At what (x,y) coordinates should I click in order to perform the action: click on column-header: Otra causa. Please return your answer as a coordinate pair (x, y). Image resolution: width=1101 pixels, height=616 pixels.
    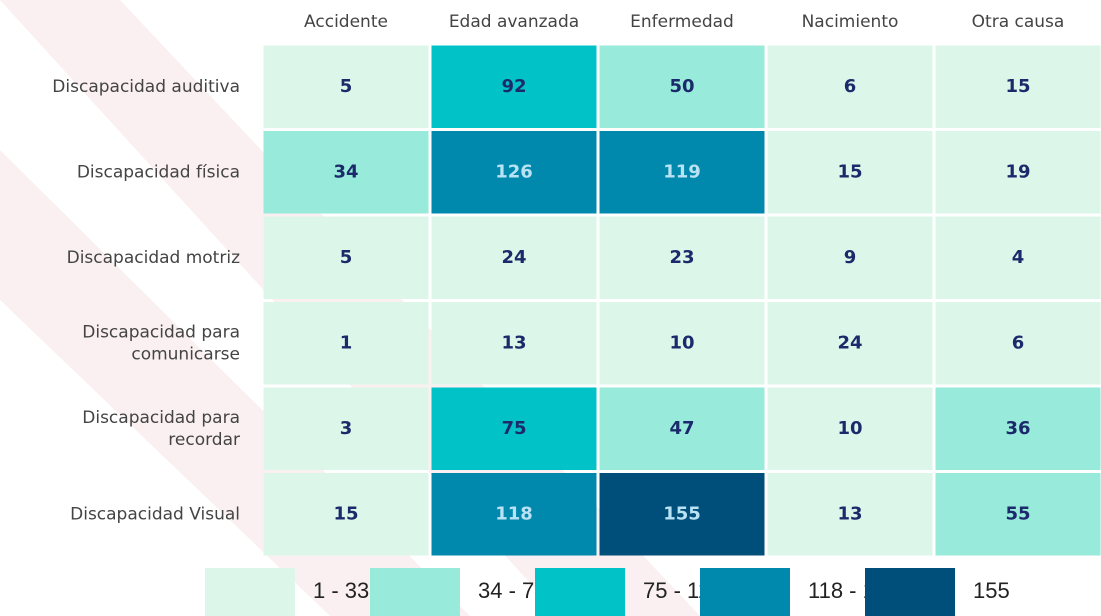
    Looking at the image, I should click on (1018, 22).